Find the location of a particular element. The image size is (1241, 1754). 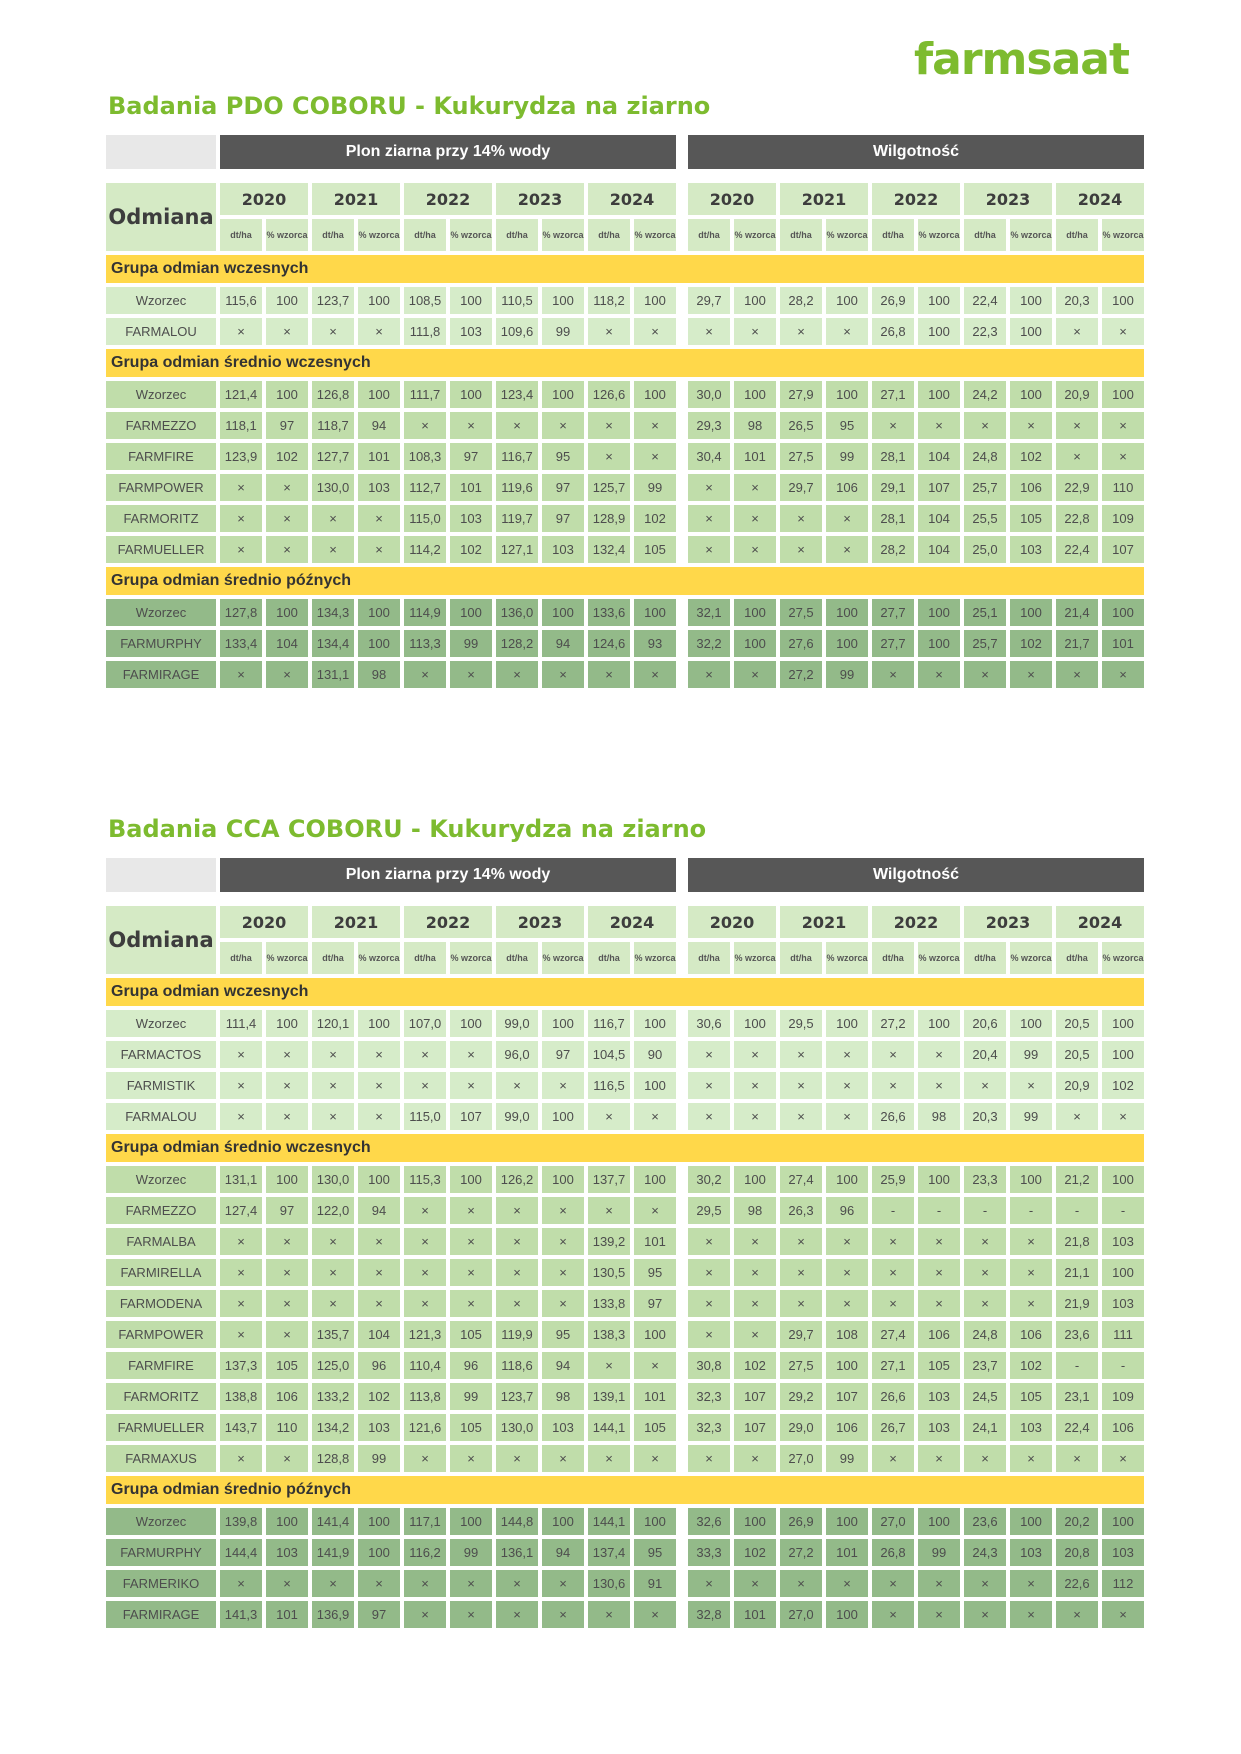

odmiana-header: Odmiana is located at coordinates (161, 940).